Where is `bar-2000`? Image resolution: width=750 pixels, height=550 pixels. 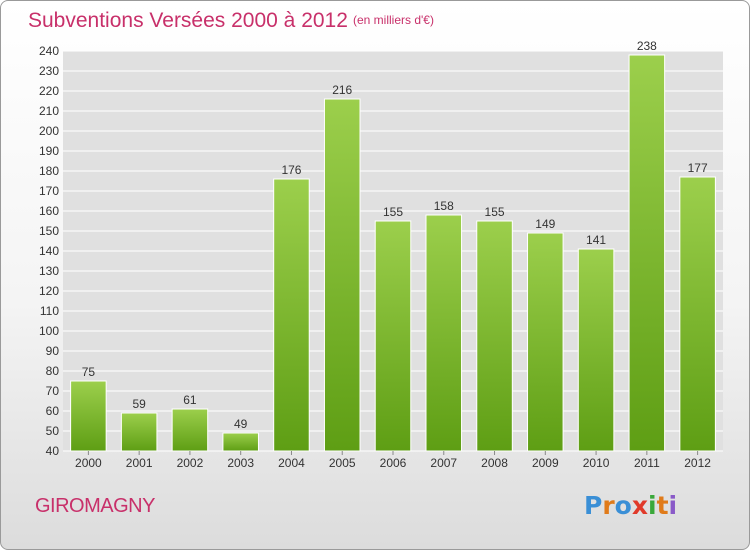
bar-2000 is located at coordinates (88, 416).